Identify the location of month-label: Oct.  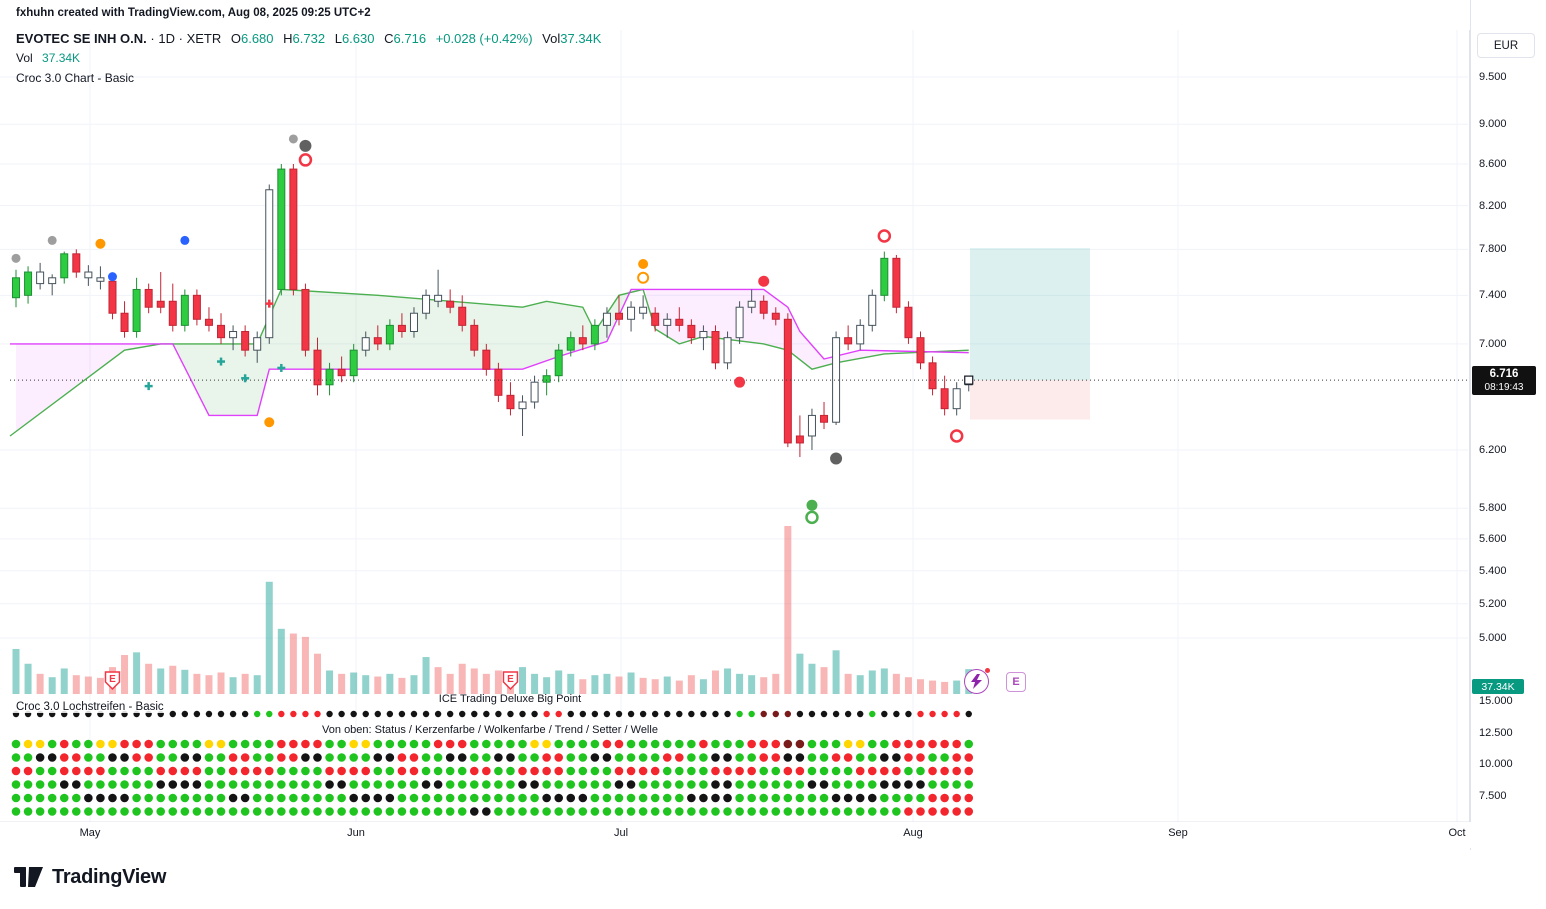
(1457, 833).